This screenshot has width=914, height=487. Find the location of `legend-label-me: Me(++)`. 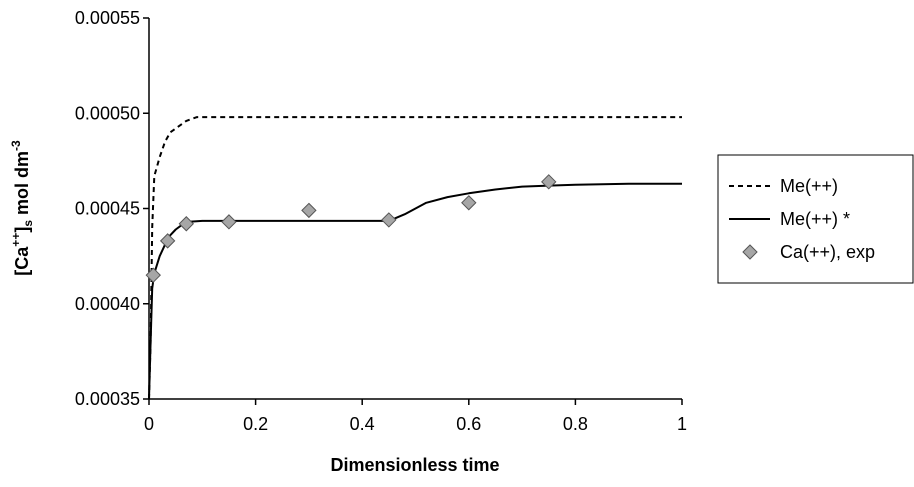

legend-label-me: Me(++) is located at coordinates (809, 186).